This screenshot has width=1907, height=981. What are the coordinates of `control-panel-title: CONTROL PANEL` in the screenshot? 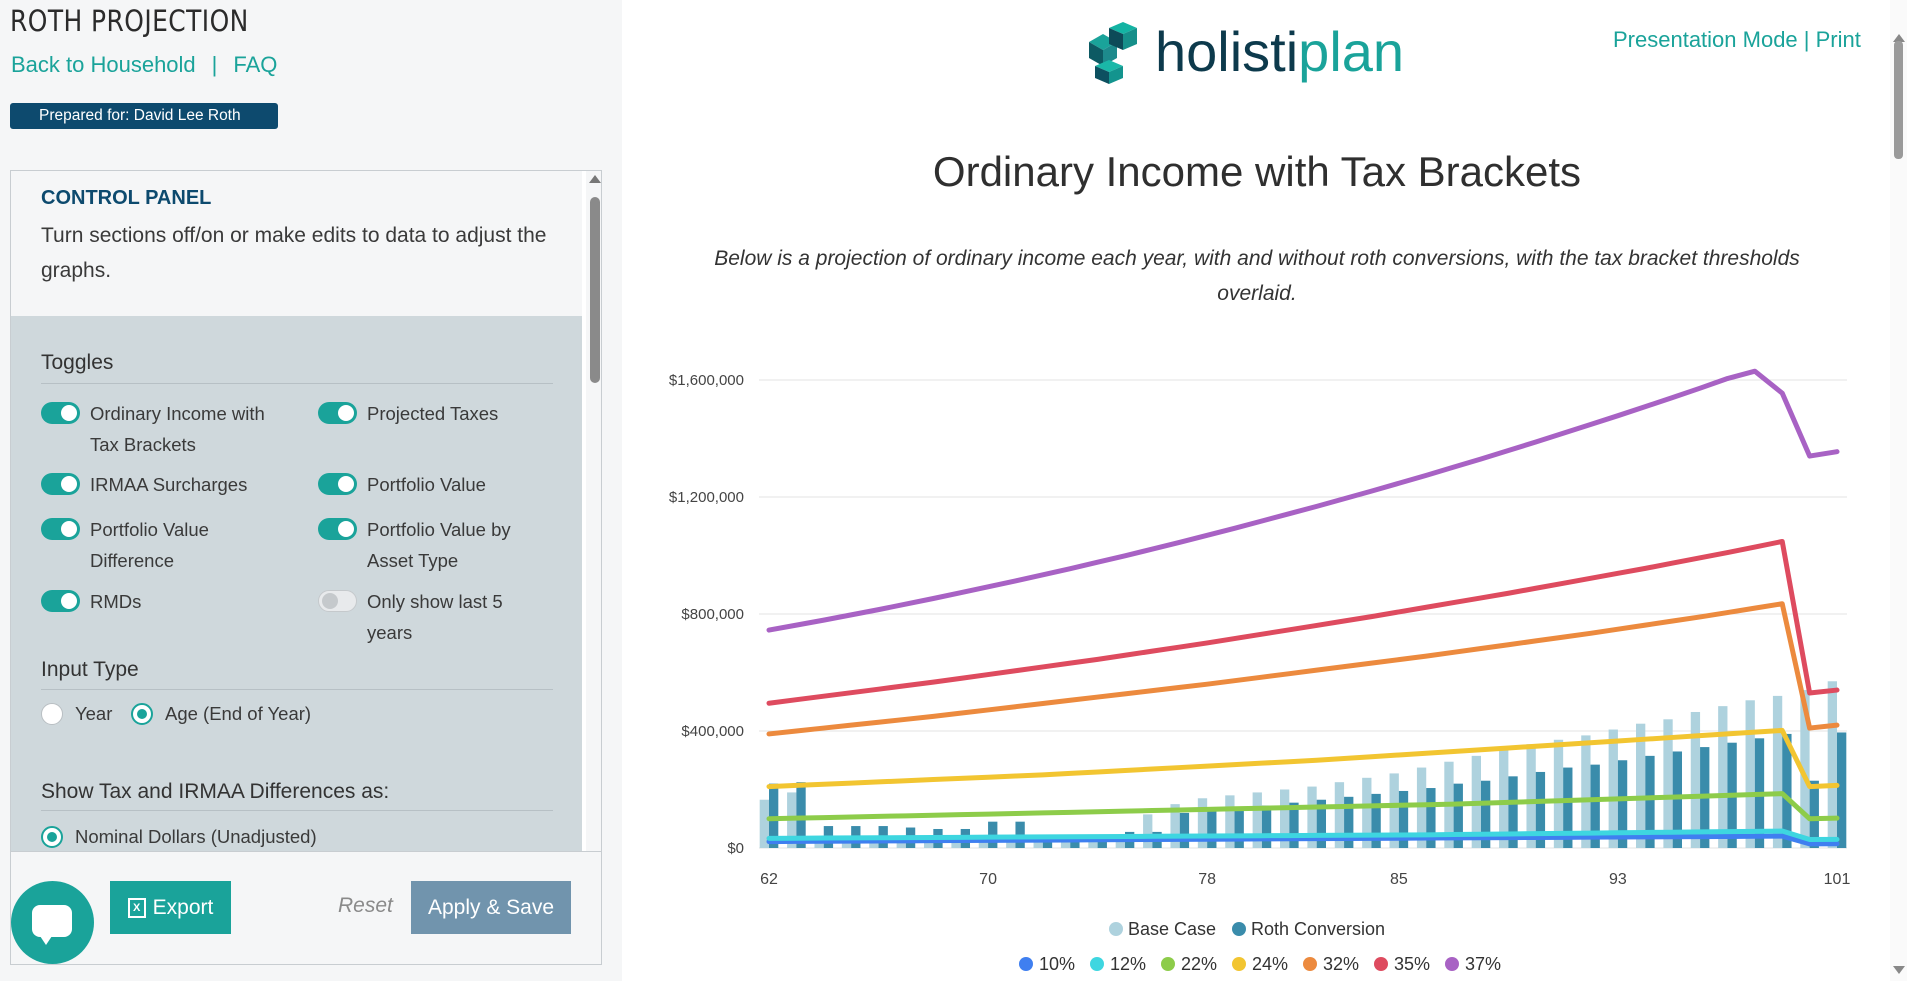 It's located at (126, 198).